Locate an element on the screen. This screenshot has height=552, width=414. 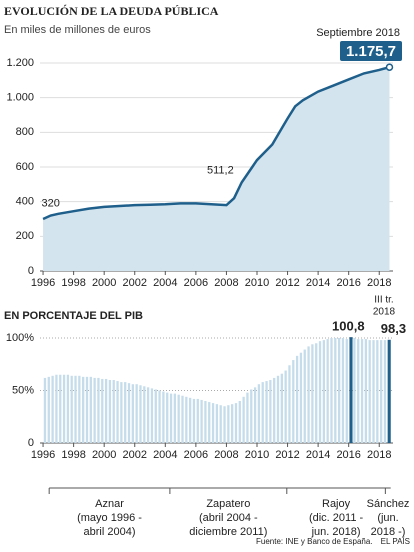
y-tick-label: 200 is located at coordinates (25, 236).